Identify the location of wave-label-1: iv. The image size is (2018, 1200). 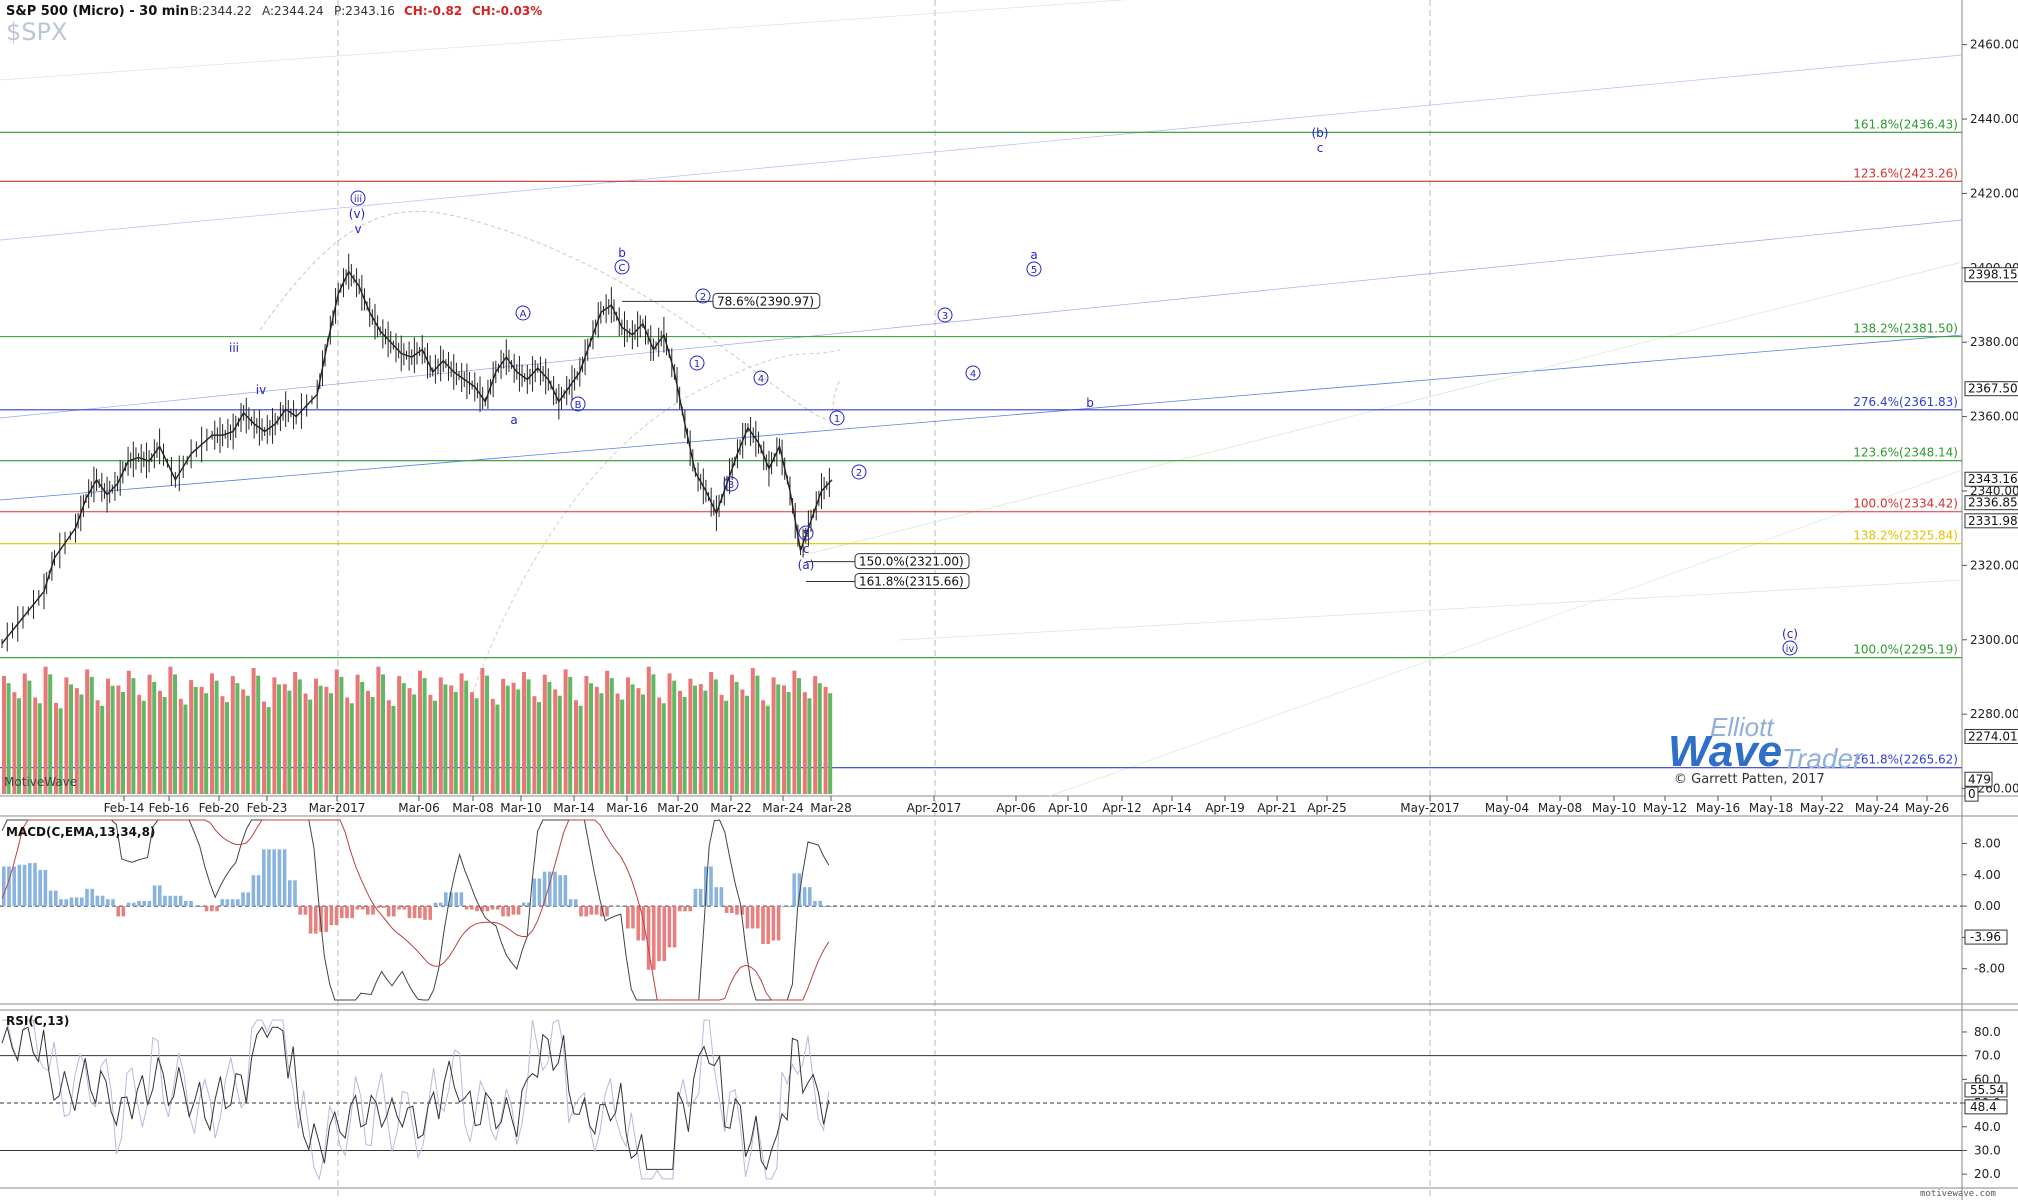
(261, 390).